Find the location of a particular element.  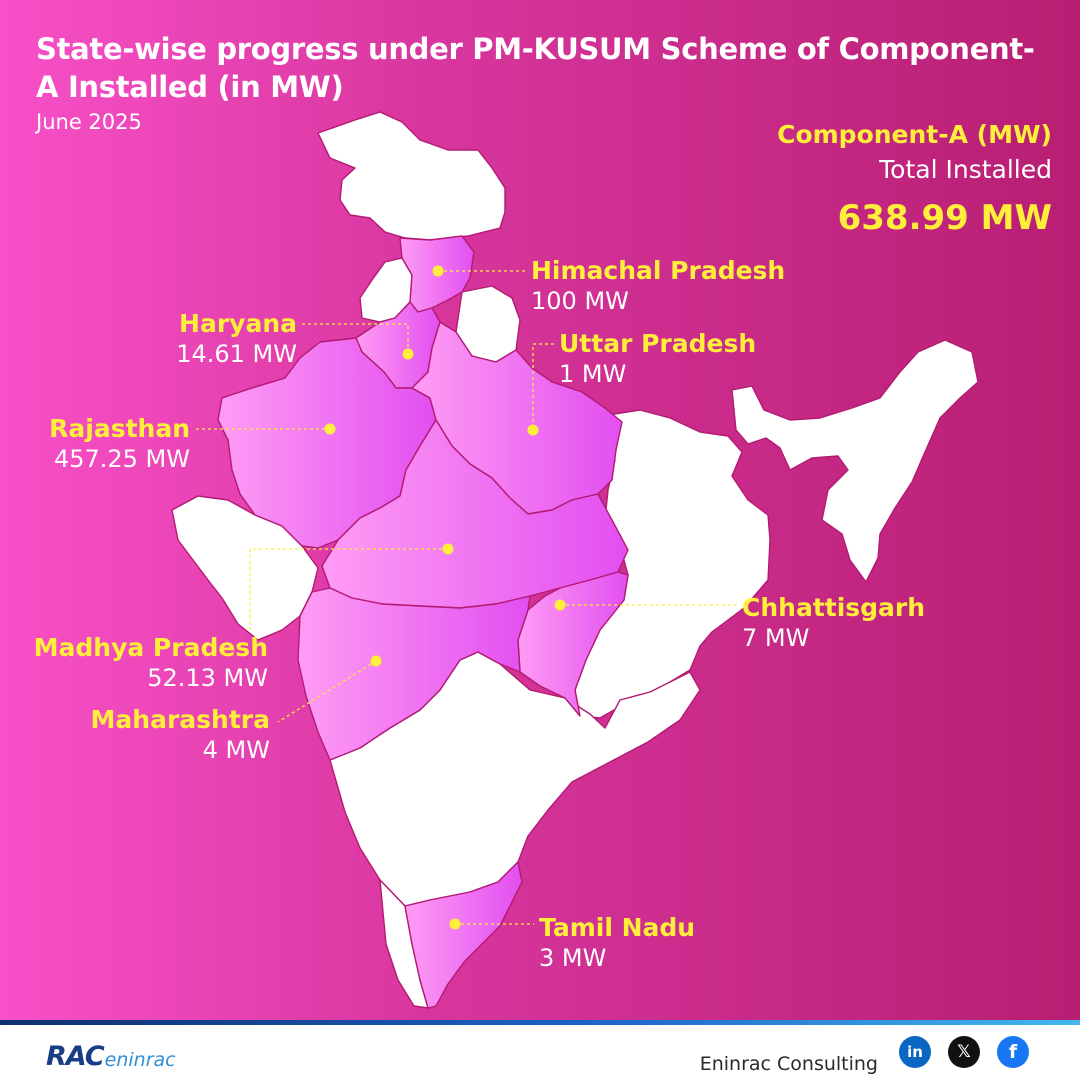

label-madhya-pradesh: Madhya Pradesh 52.13 MW is located at coordinates (151, 663).